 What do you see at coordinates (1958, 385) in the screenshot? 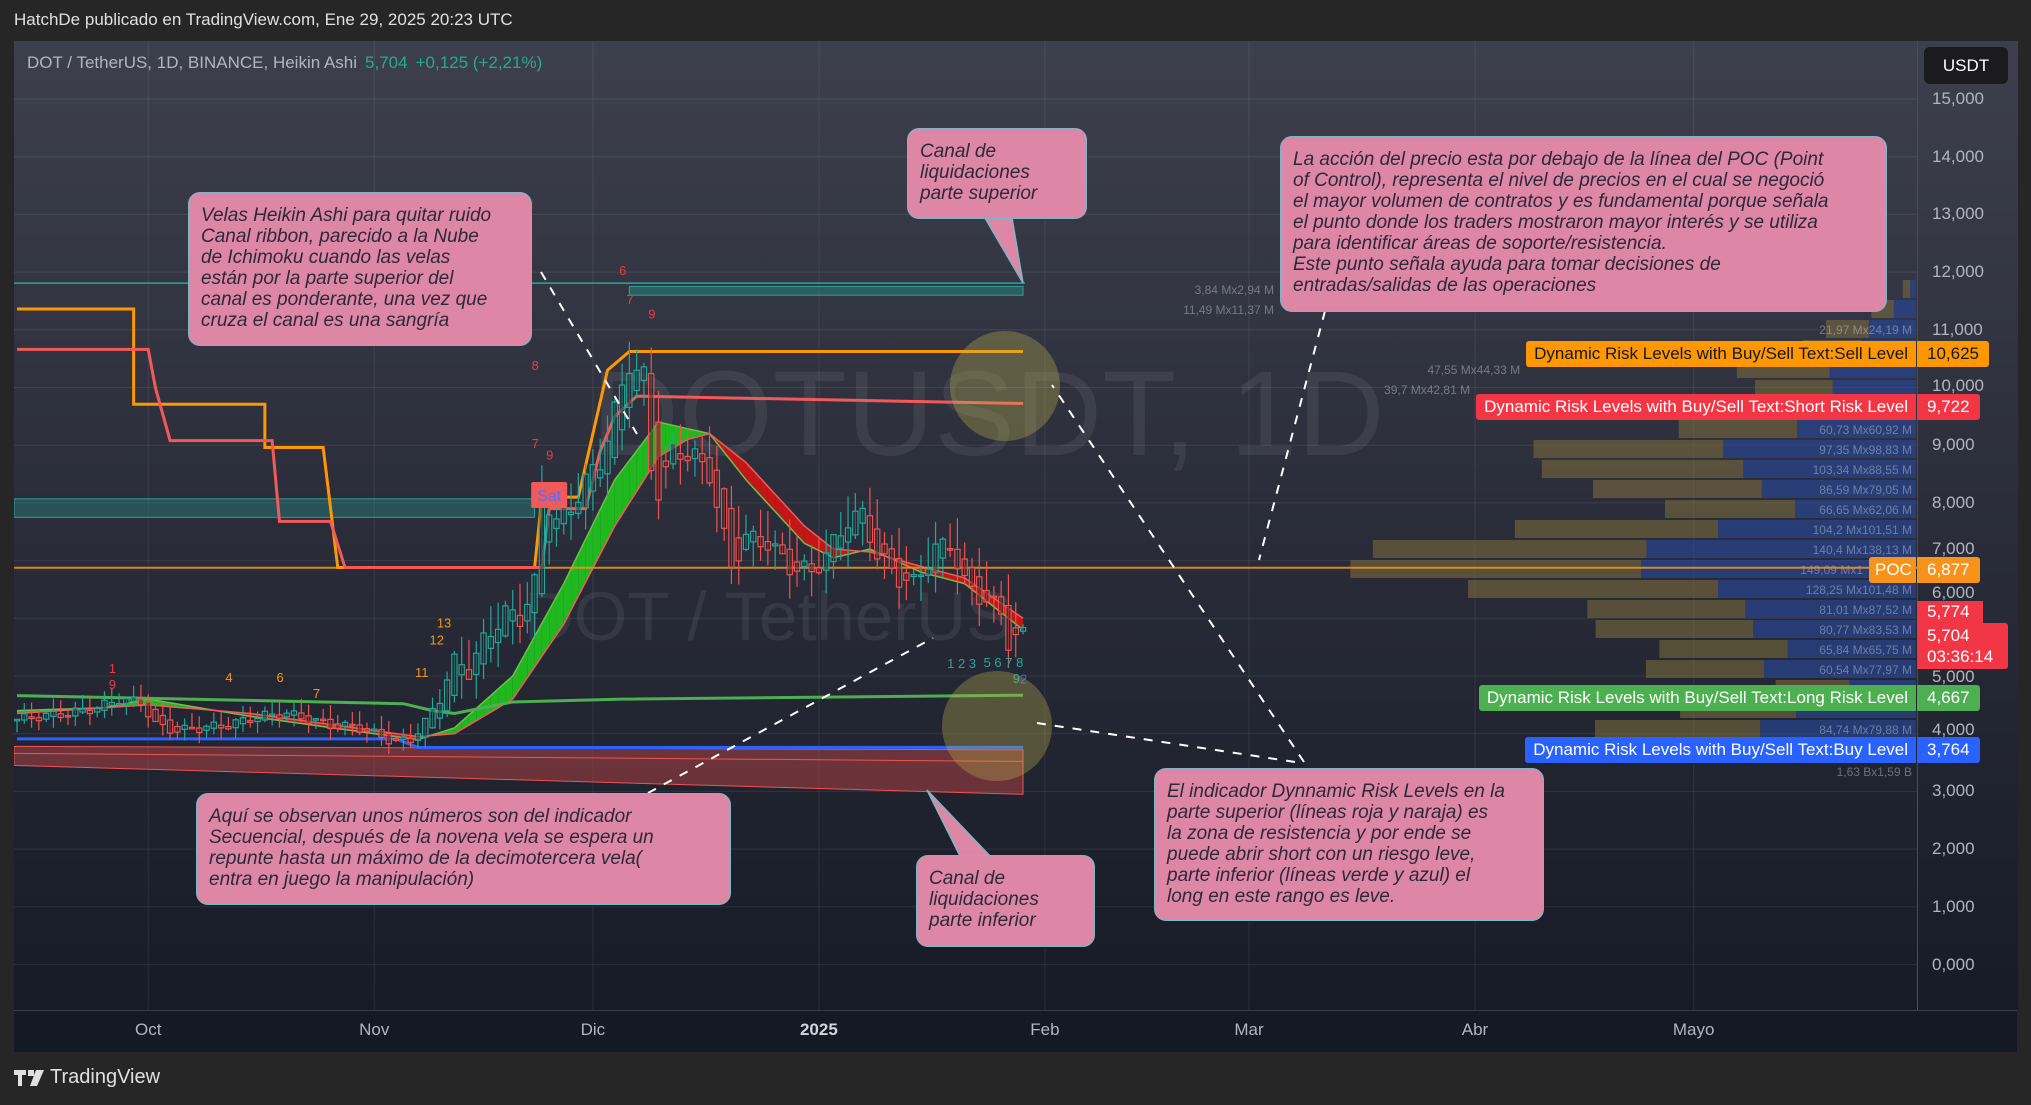
I see `price-tick-label: 10,000` at bounding box center [1958, 385].